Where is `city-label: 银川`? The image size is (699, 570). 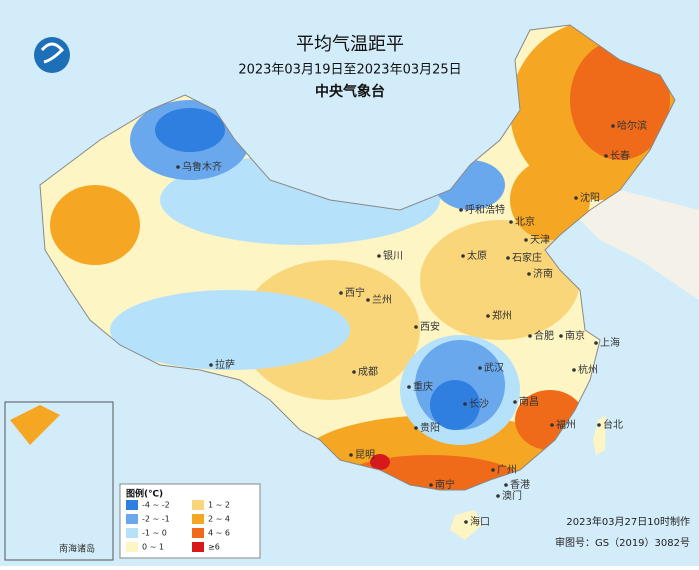 city-label: 银川 is located at coordinates (393, 255).